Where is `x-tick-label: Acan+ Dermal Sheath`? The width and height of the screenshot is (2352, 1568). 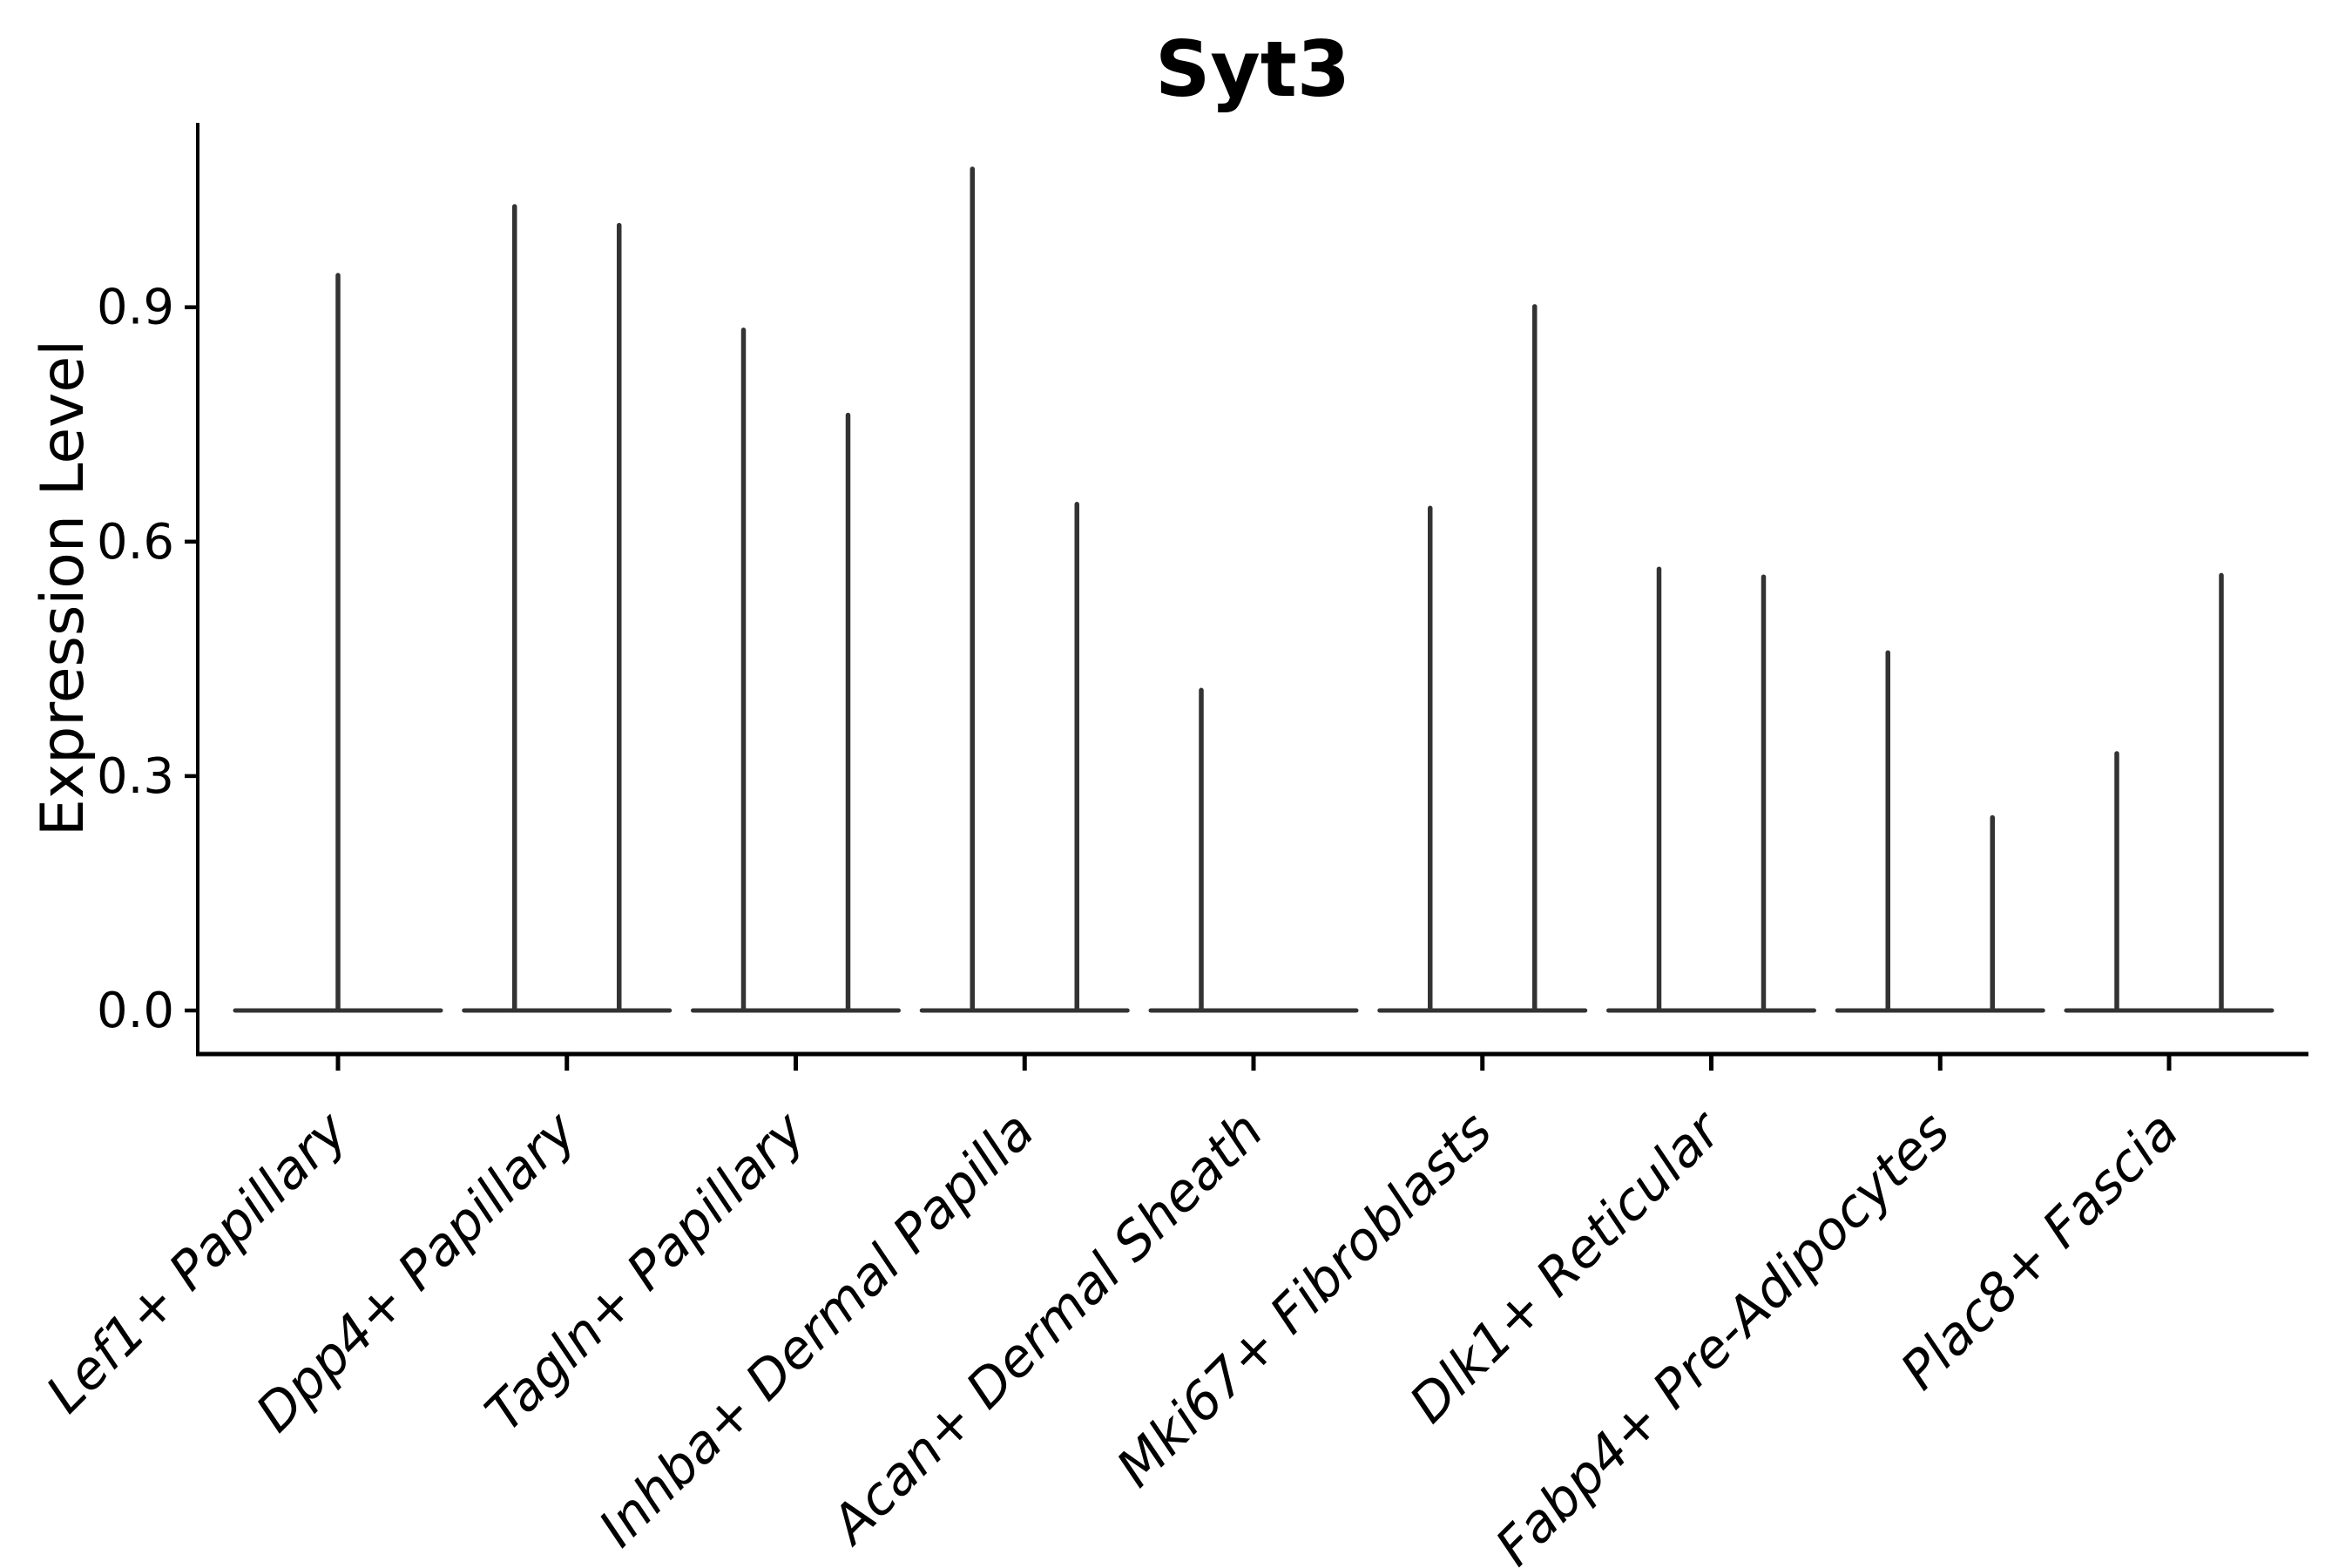 x-tick-label: Acan+ Dermal Sheath is located at coordinates (1046, 1329).